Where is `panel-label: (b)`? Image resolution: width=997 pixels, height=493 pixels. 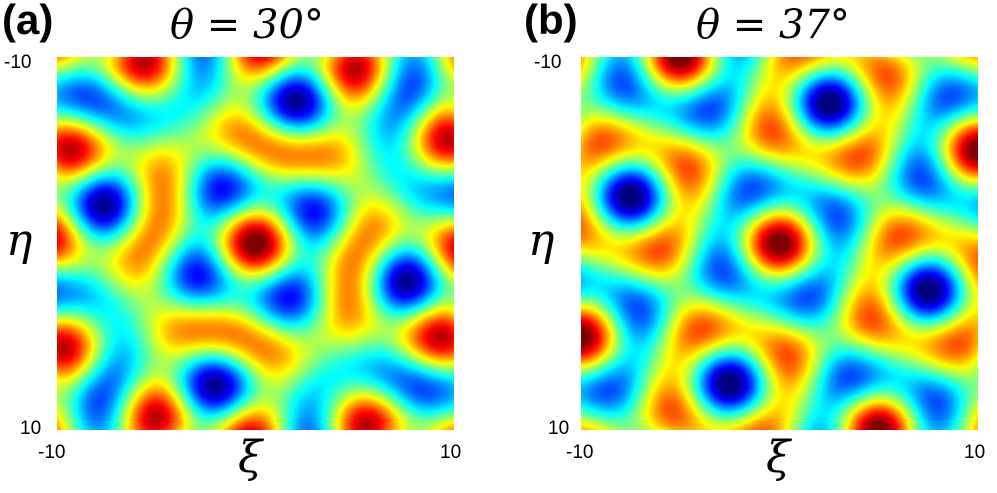 panel-label: (b) is located at coordinates (551, 21).